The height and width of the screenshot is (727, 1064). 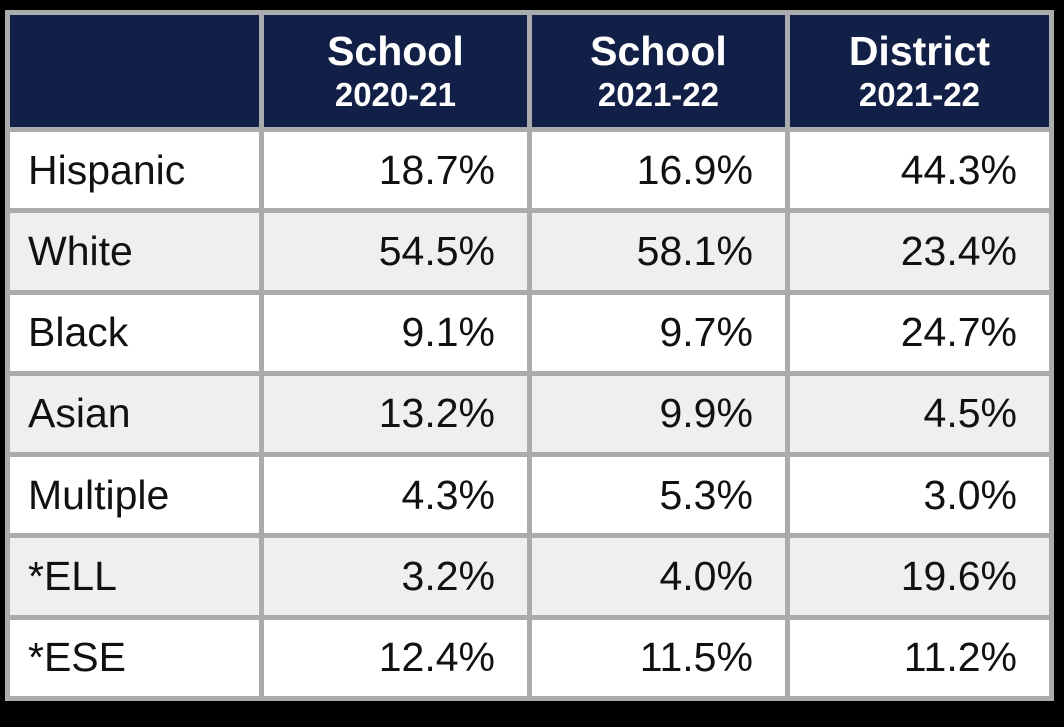 I want to click on value-cell: 11.2%, so click(x=919, y=657).